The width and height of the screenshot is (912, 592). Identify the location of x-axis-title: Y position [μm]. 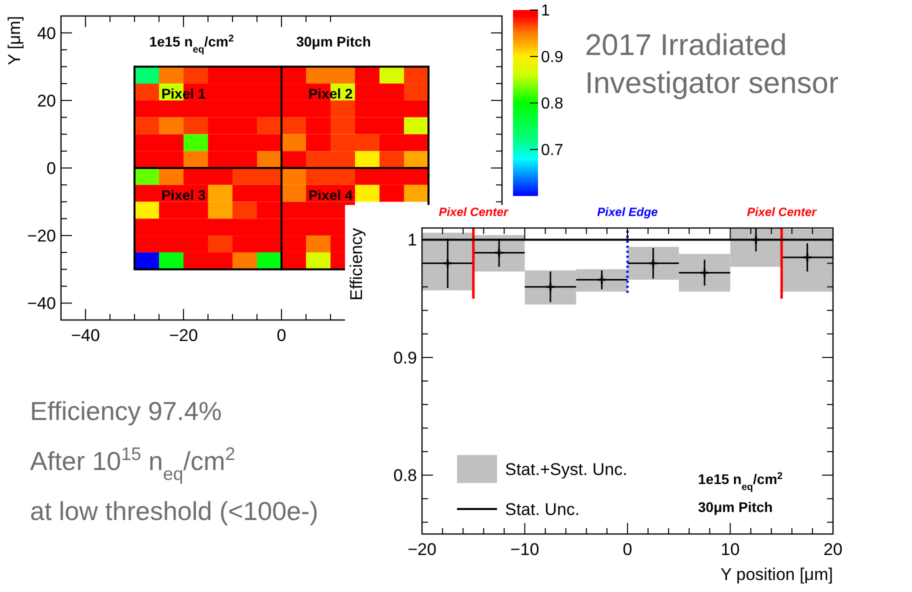
(776, 574).